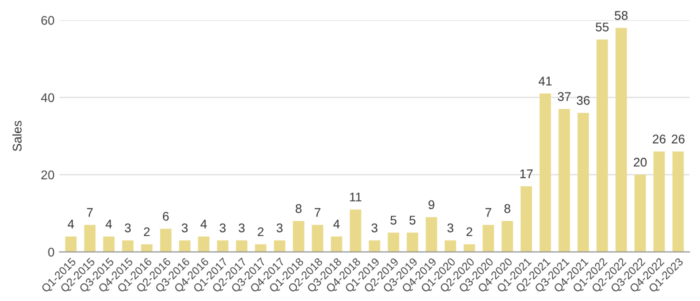 The width and height of the screenshot is (700, 301). What do you see at coordinates (545, 81) in the screenshot?
I see `data-label: 41` at bounding box center [545, 81].